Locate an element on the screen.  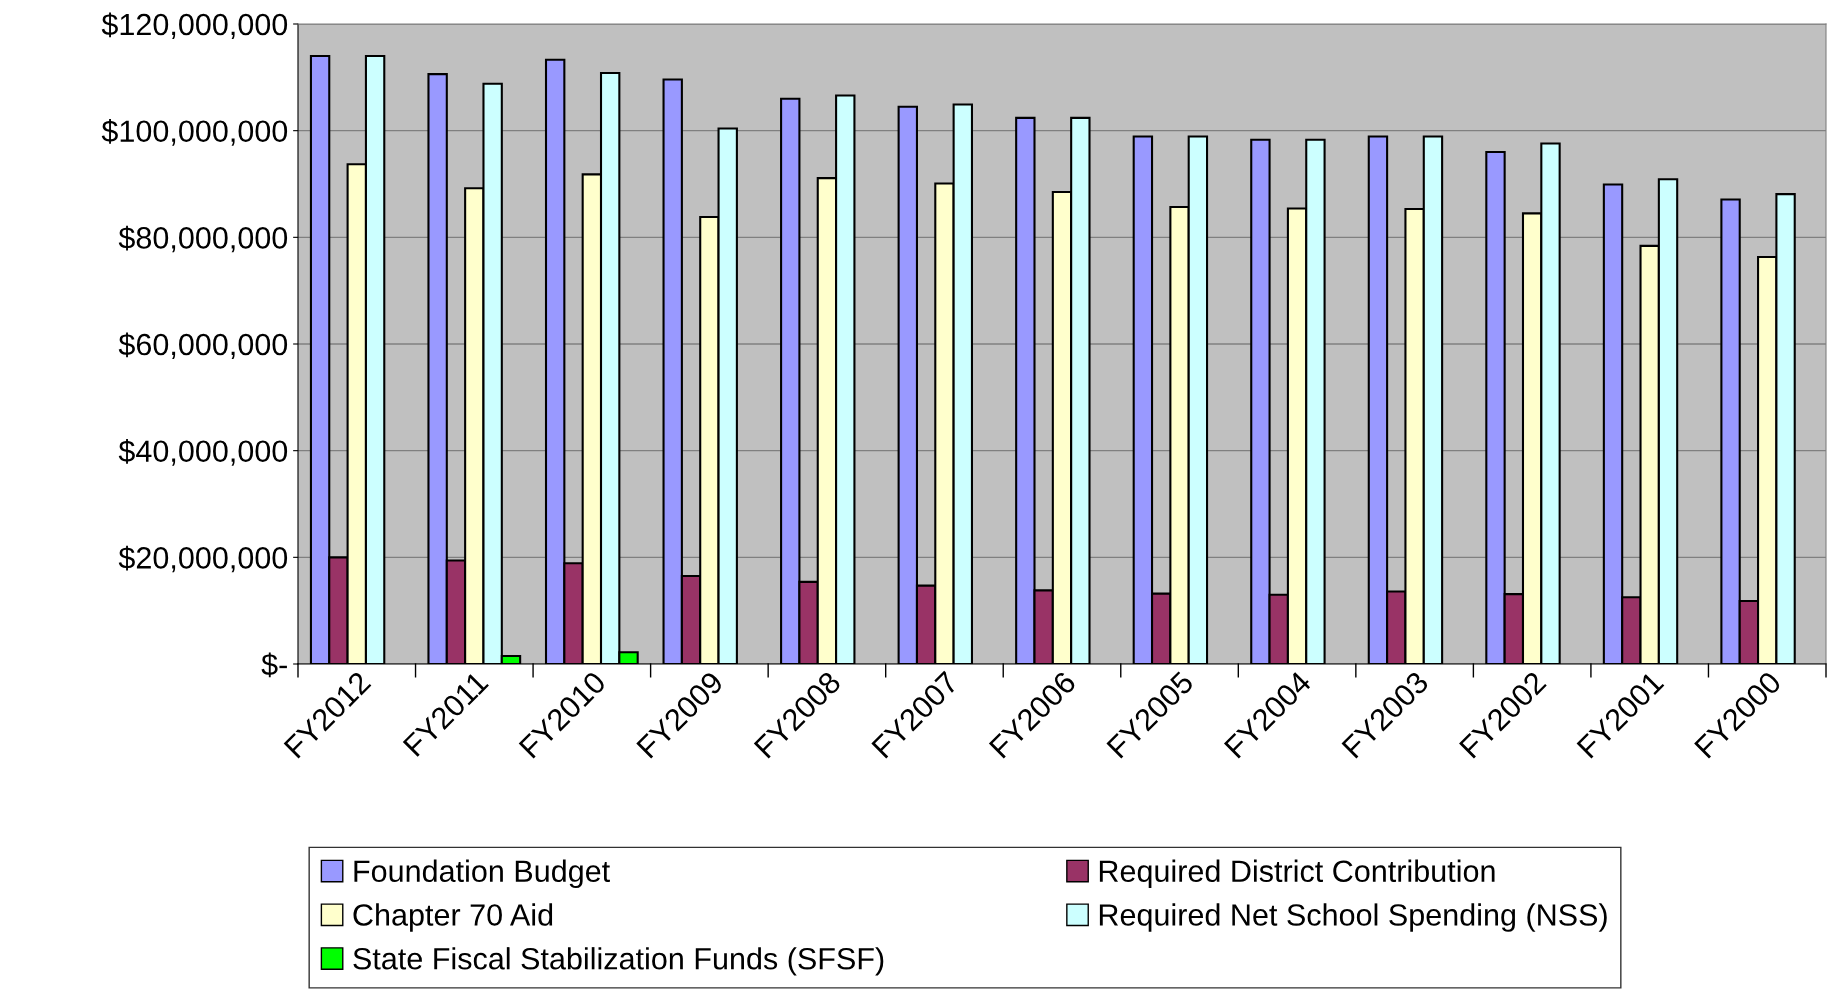
legend-label: Foundation Budget is located at coordinates (482, 874).